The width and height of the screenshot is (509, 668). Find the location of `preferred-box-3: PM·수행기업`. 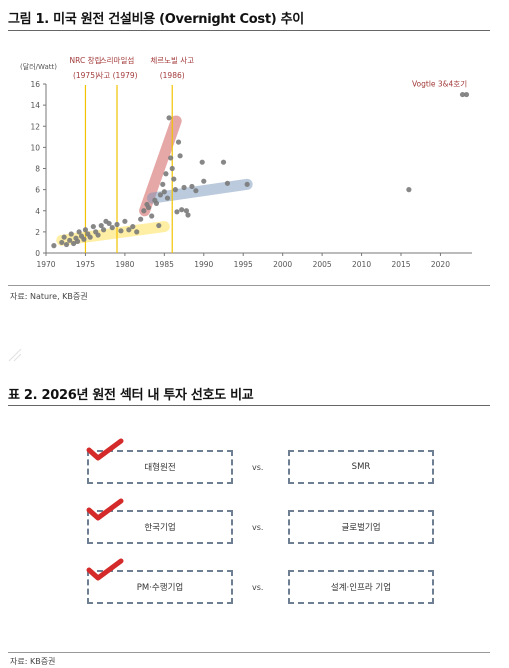

preferred-box-3: PM·수행기업 is located at coordinates (160, 587).